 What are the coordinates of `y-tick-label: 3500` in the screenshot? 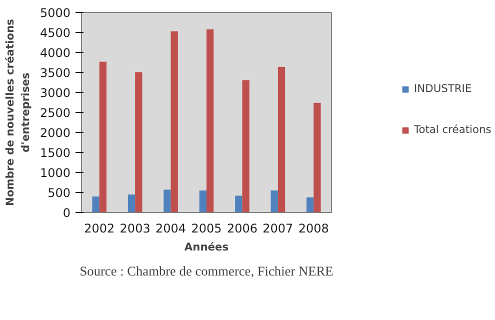 It's located at (55, 73).